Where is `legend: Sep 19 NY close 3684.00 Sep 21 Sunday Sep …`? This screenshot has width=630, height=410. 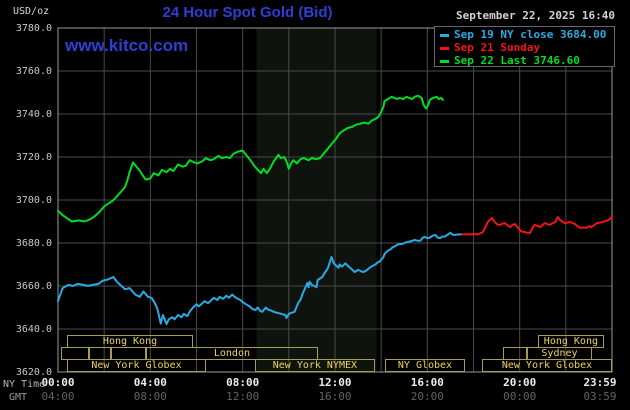 legend: Sep 19 NY close 3684.00 Sep 21 Sunday Sep … is located at coordinates (524, 46).